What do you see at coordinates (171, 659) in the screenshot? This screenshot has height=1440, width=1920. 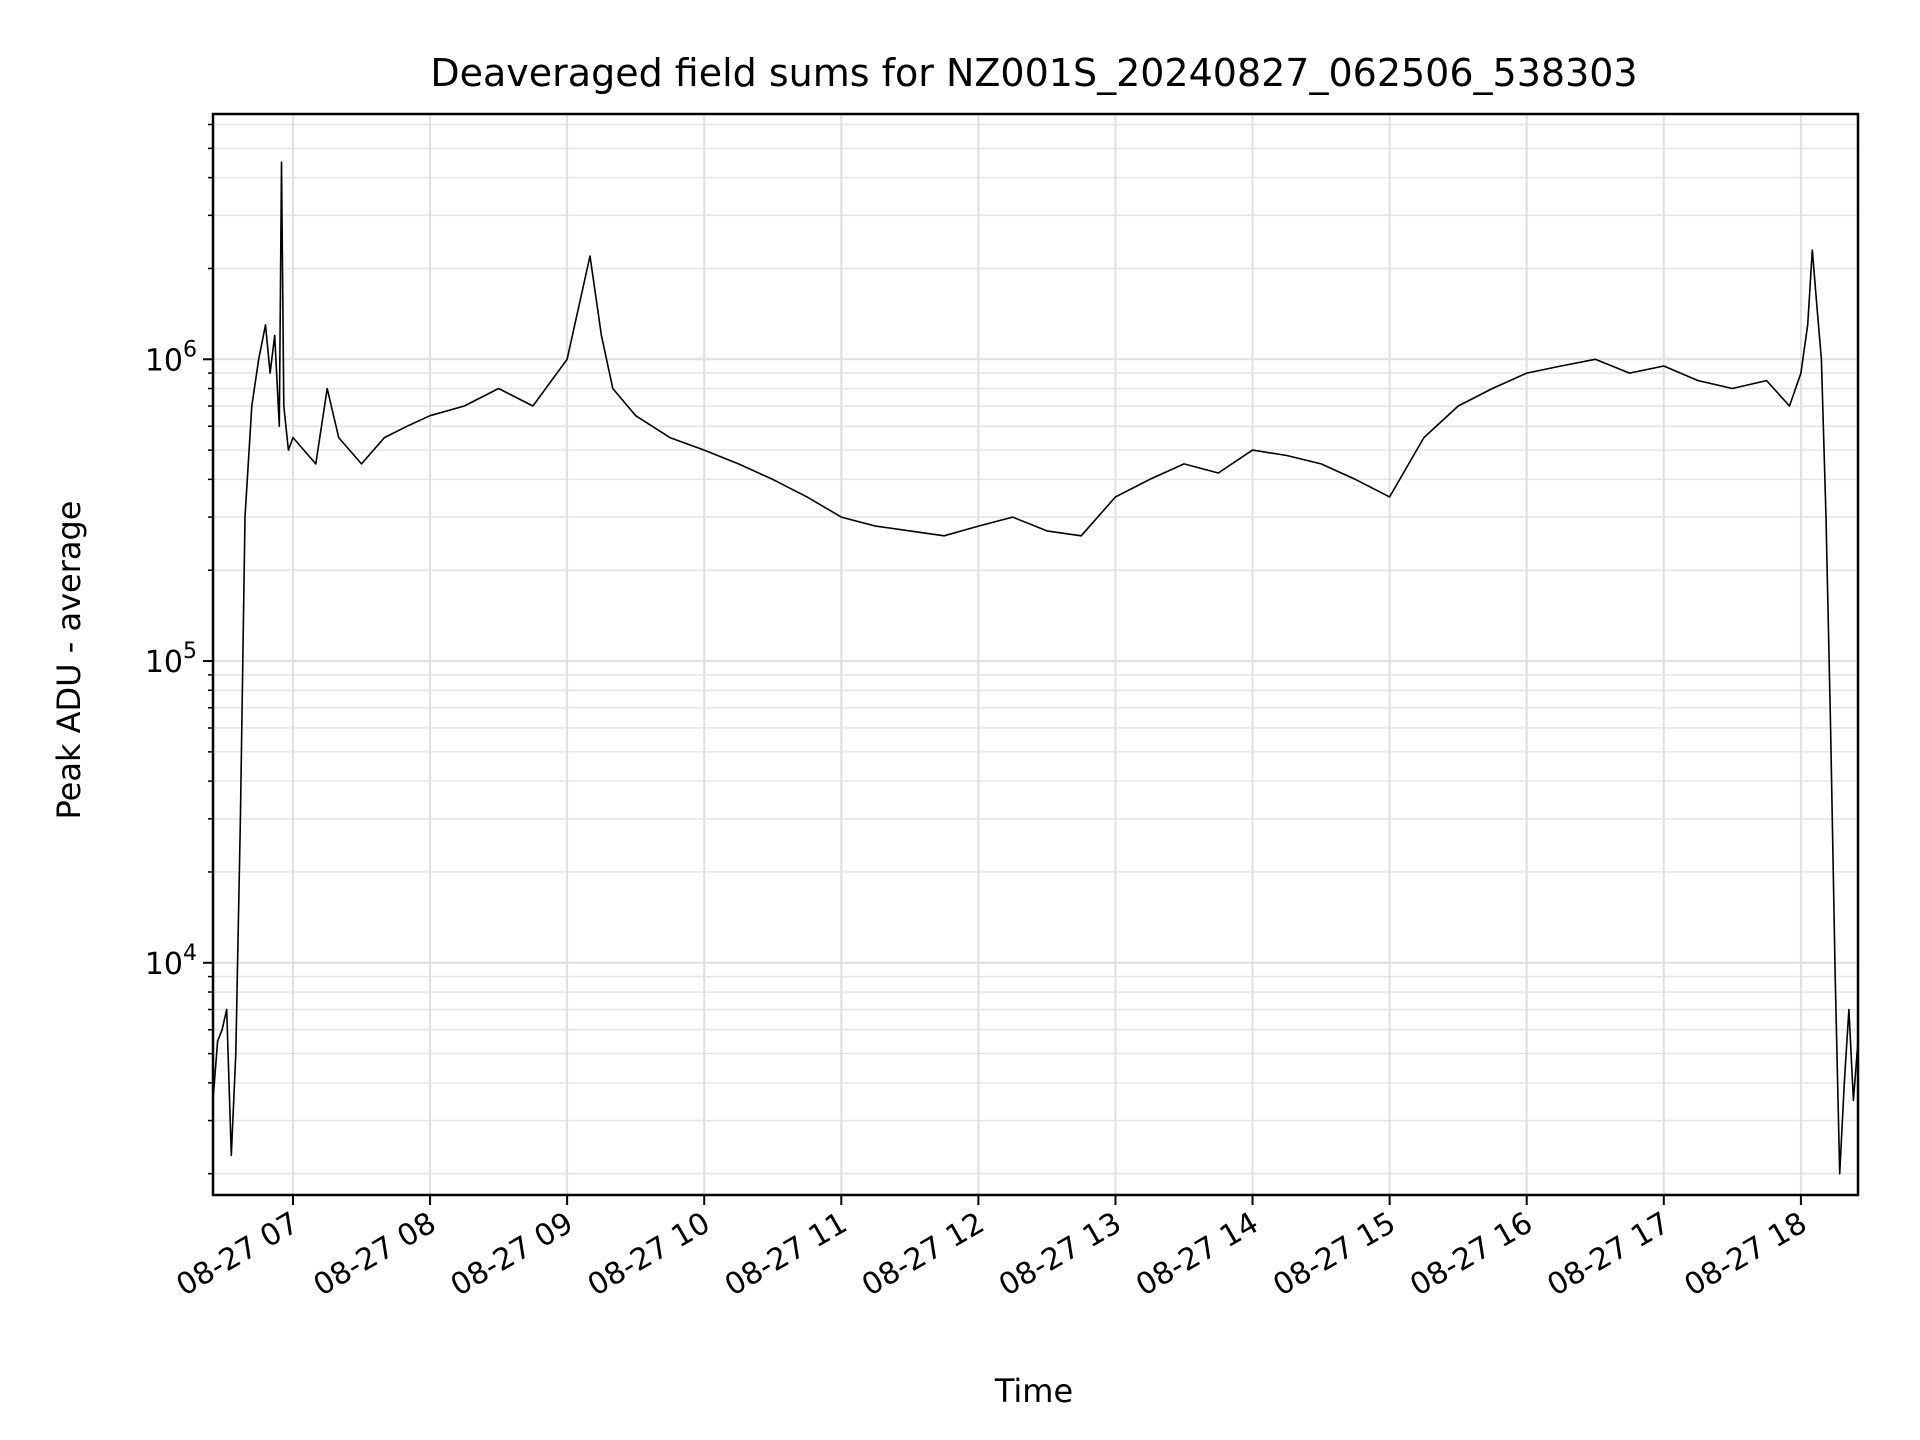 I see `y-tick-label: 10⁵` at bounding box center [171, 659].